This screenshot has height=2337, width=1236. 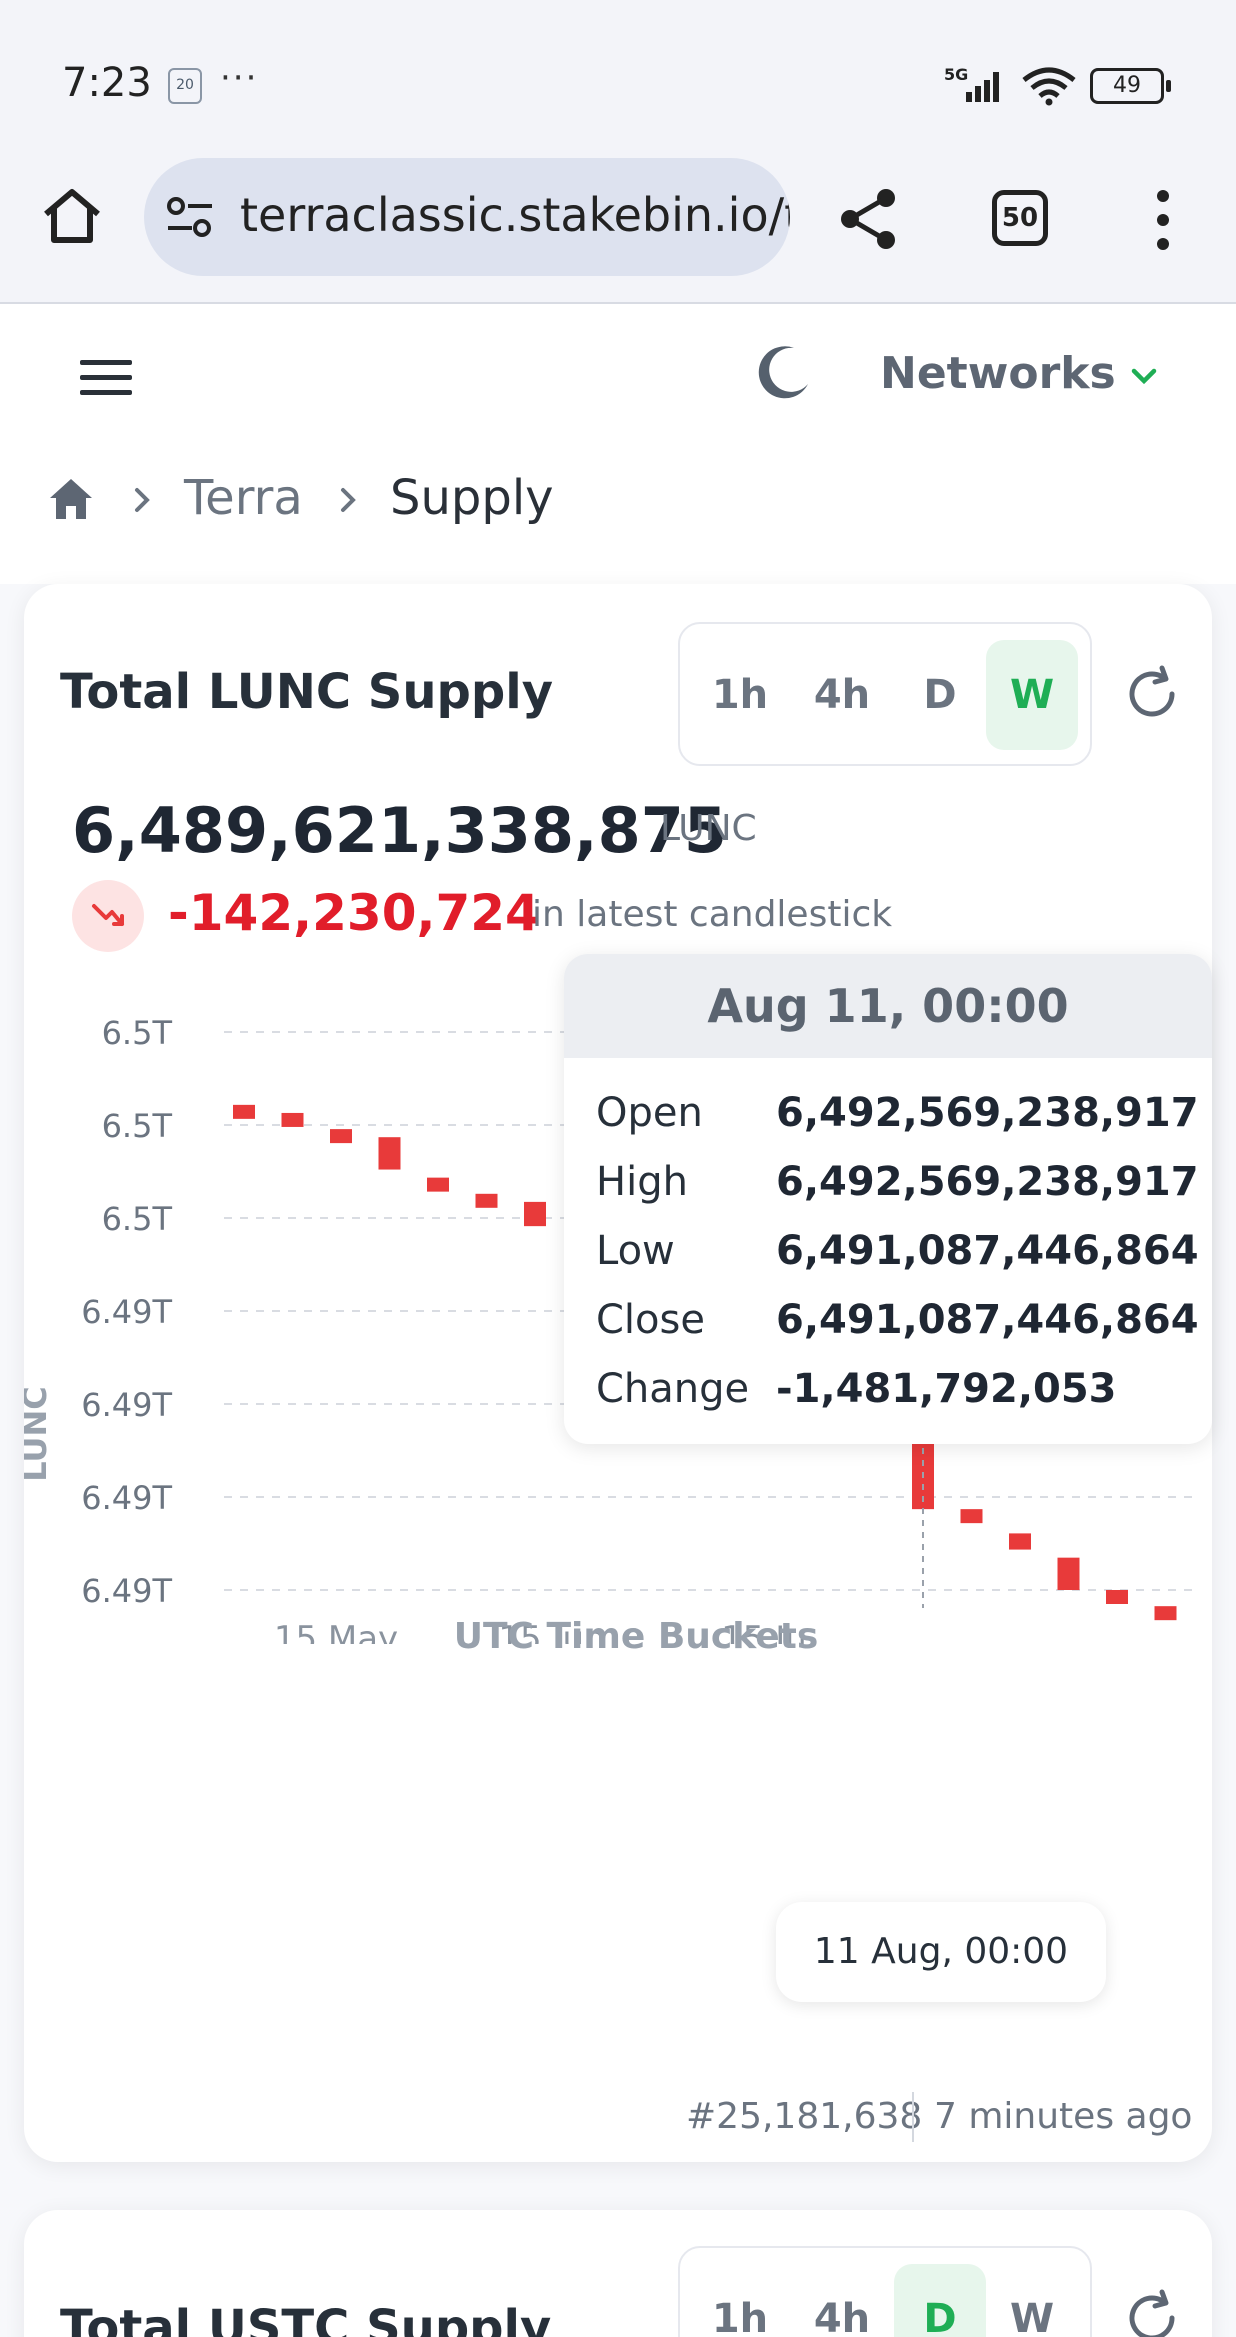 What do you see at coordinates (998, 373) in the screenshot?
I see `networks-dropdown: Networks` at bounding box center [998, 373].